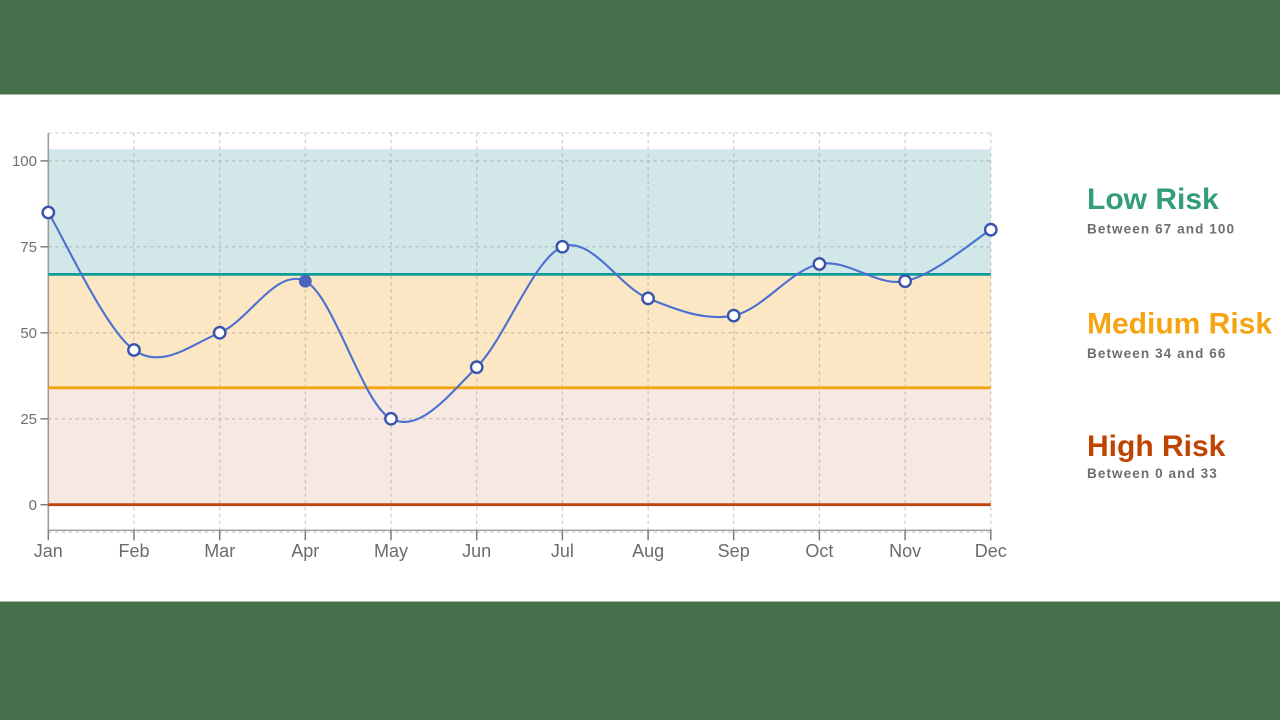 The image size is (1280, 720). Describe the element at coordinates (28, 419) in the screenshot. I see `svg-text: 25` at that location.